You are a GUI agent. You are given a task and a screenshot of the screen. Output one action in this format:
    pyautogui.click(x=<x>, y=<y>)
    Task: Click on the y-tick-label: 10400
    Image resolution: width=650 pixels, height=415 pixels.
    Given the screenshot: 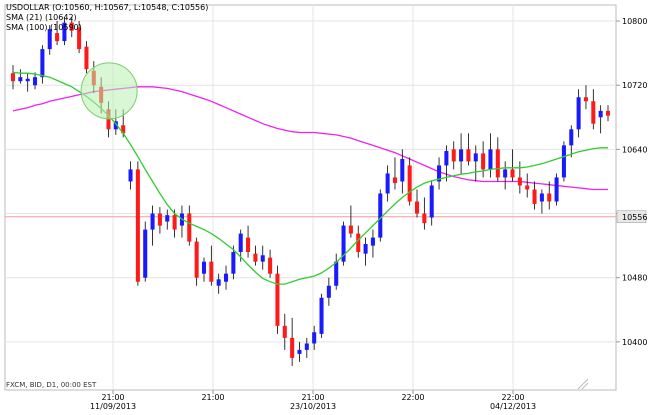 What is the action you would take?
    pyautogui.click(x=634, y=342)
    